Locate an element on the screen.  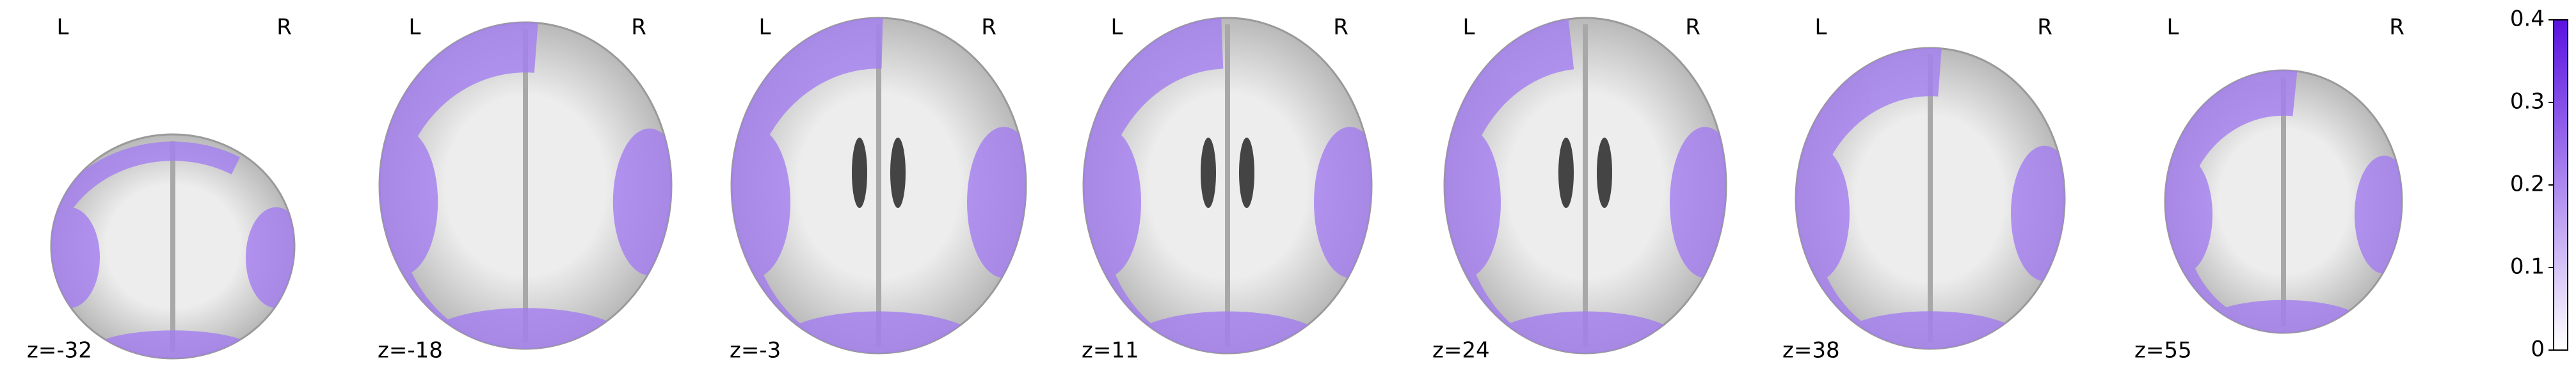
colorbar-tick-label: 0.3 is located at coordinates (2527, 102).